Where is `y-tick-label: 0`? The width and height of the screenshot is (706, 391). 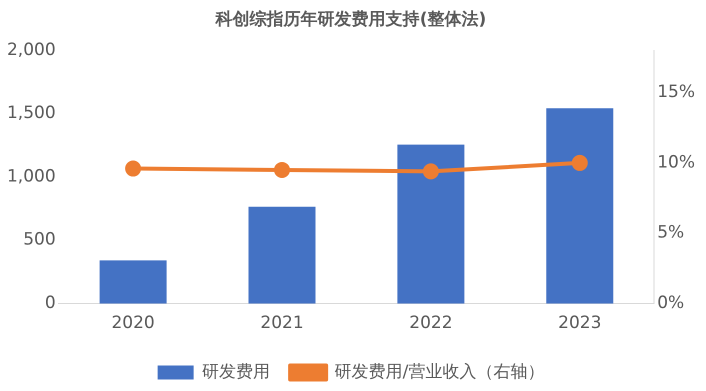
y-tick-label: 0 is located at coordinates (50, 303).